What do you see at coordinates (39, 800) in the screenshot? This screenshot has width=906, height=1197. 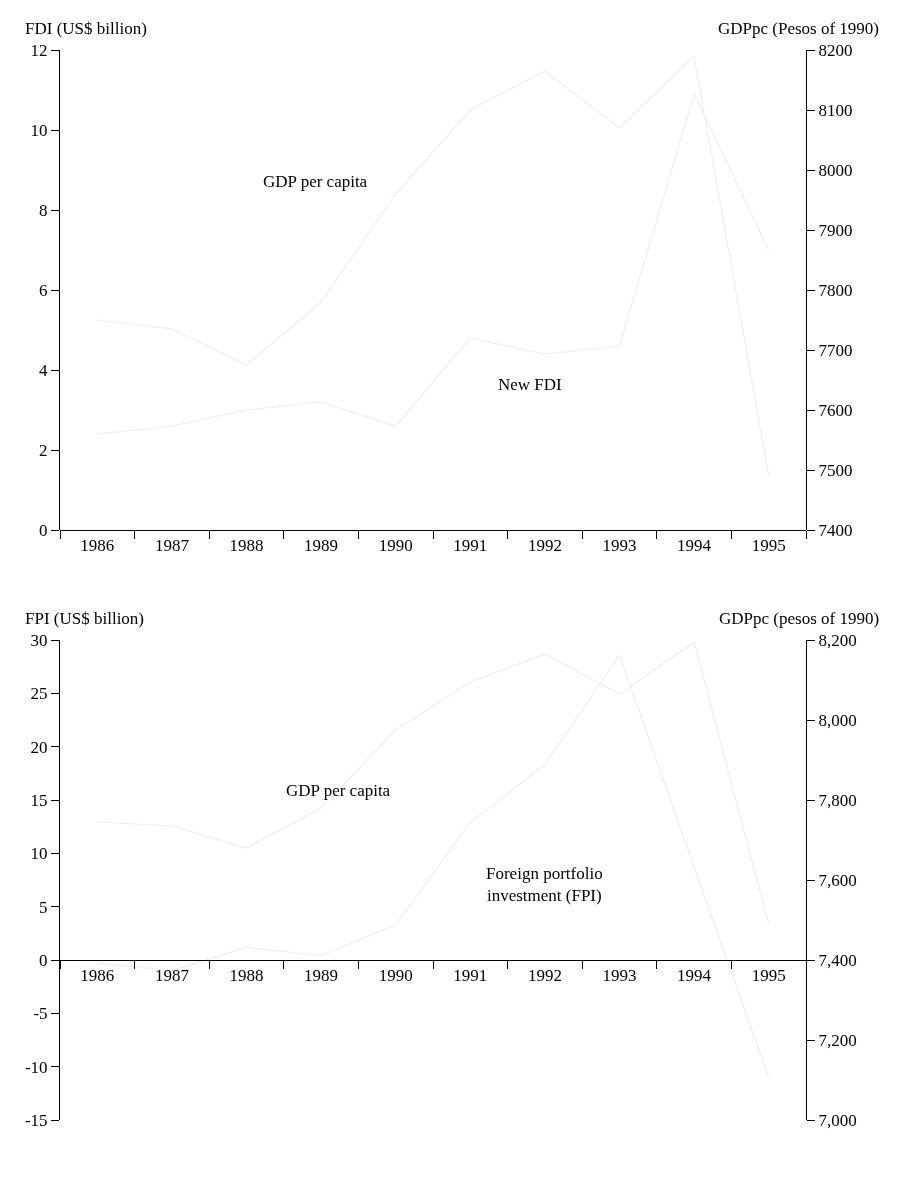 I see `y-tick-label: 15` at bounding box center [39, 800].